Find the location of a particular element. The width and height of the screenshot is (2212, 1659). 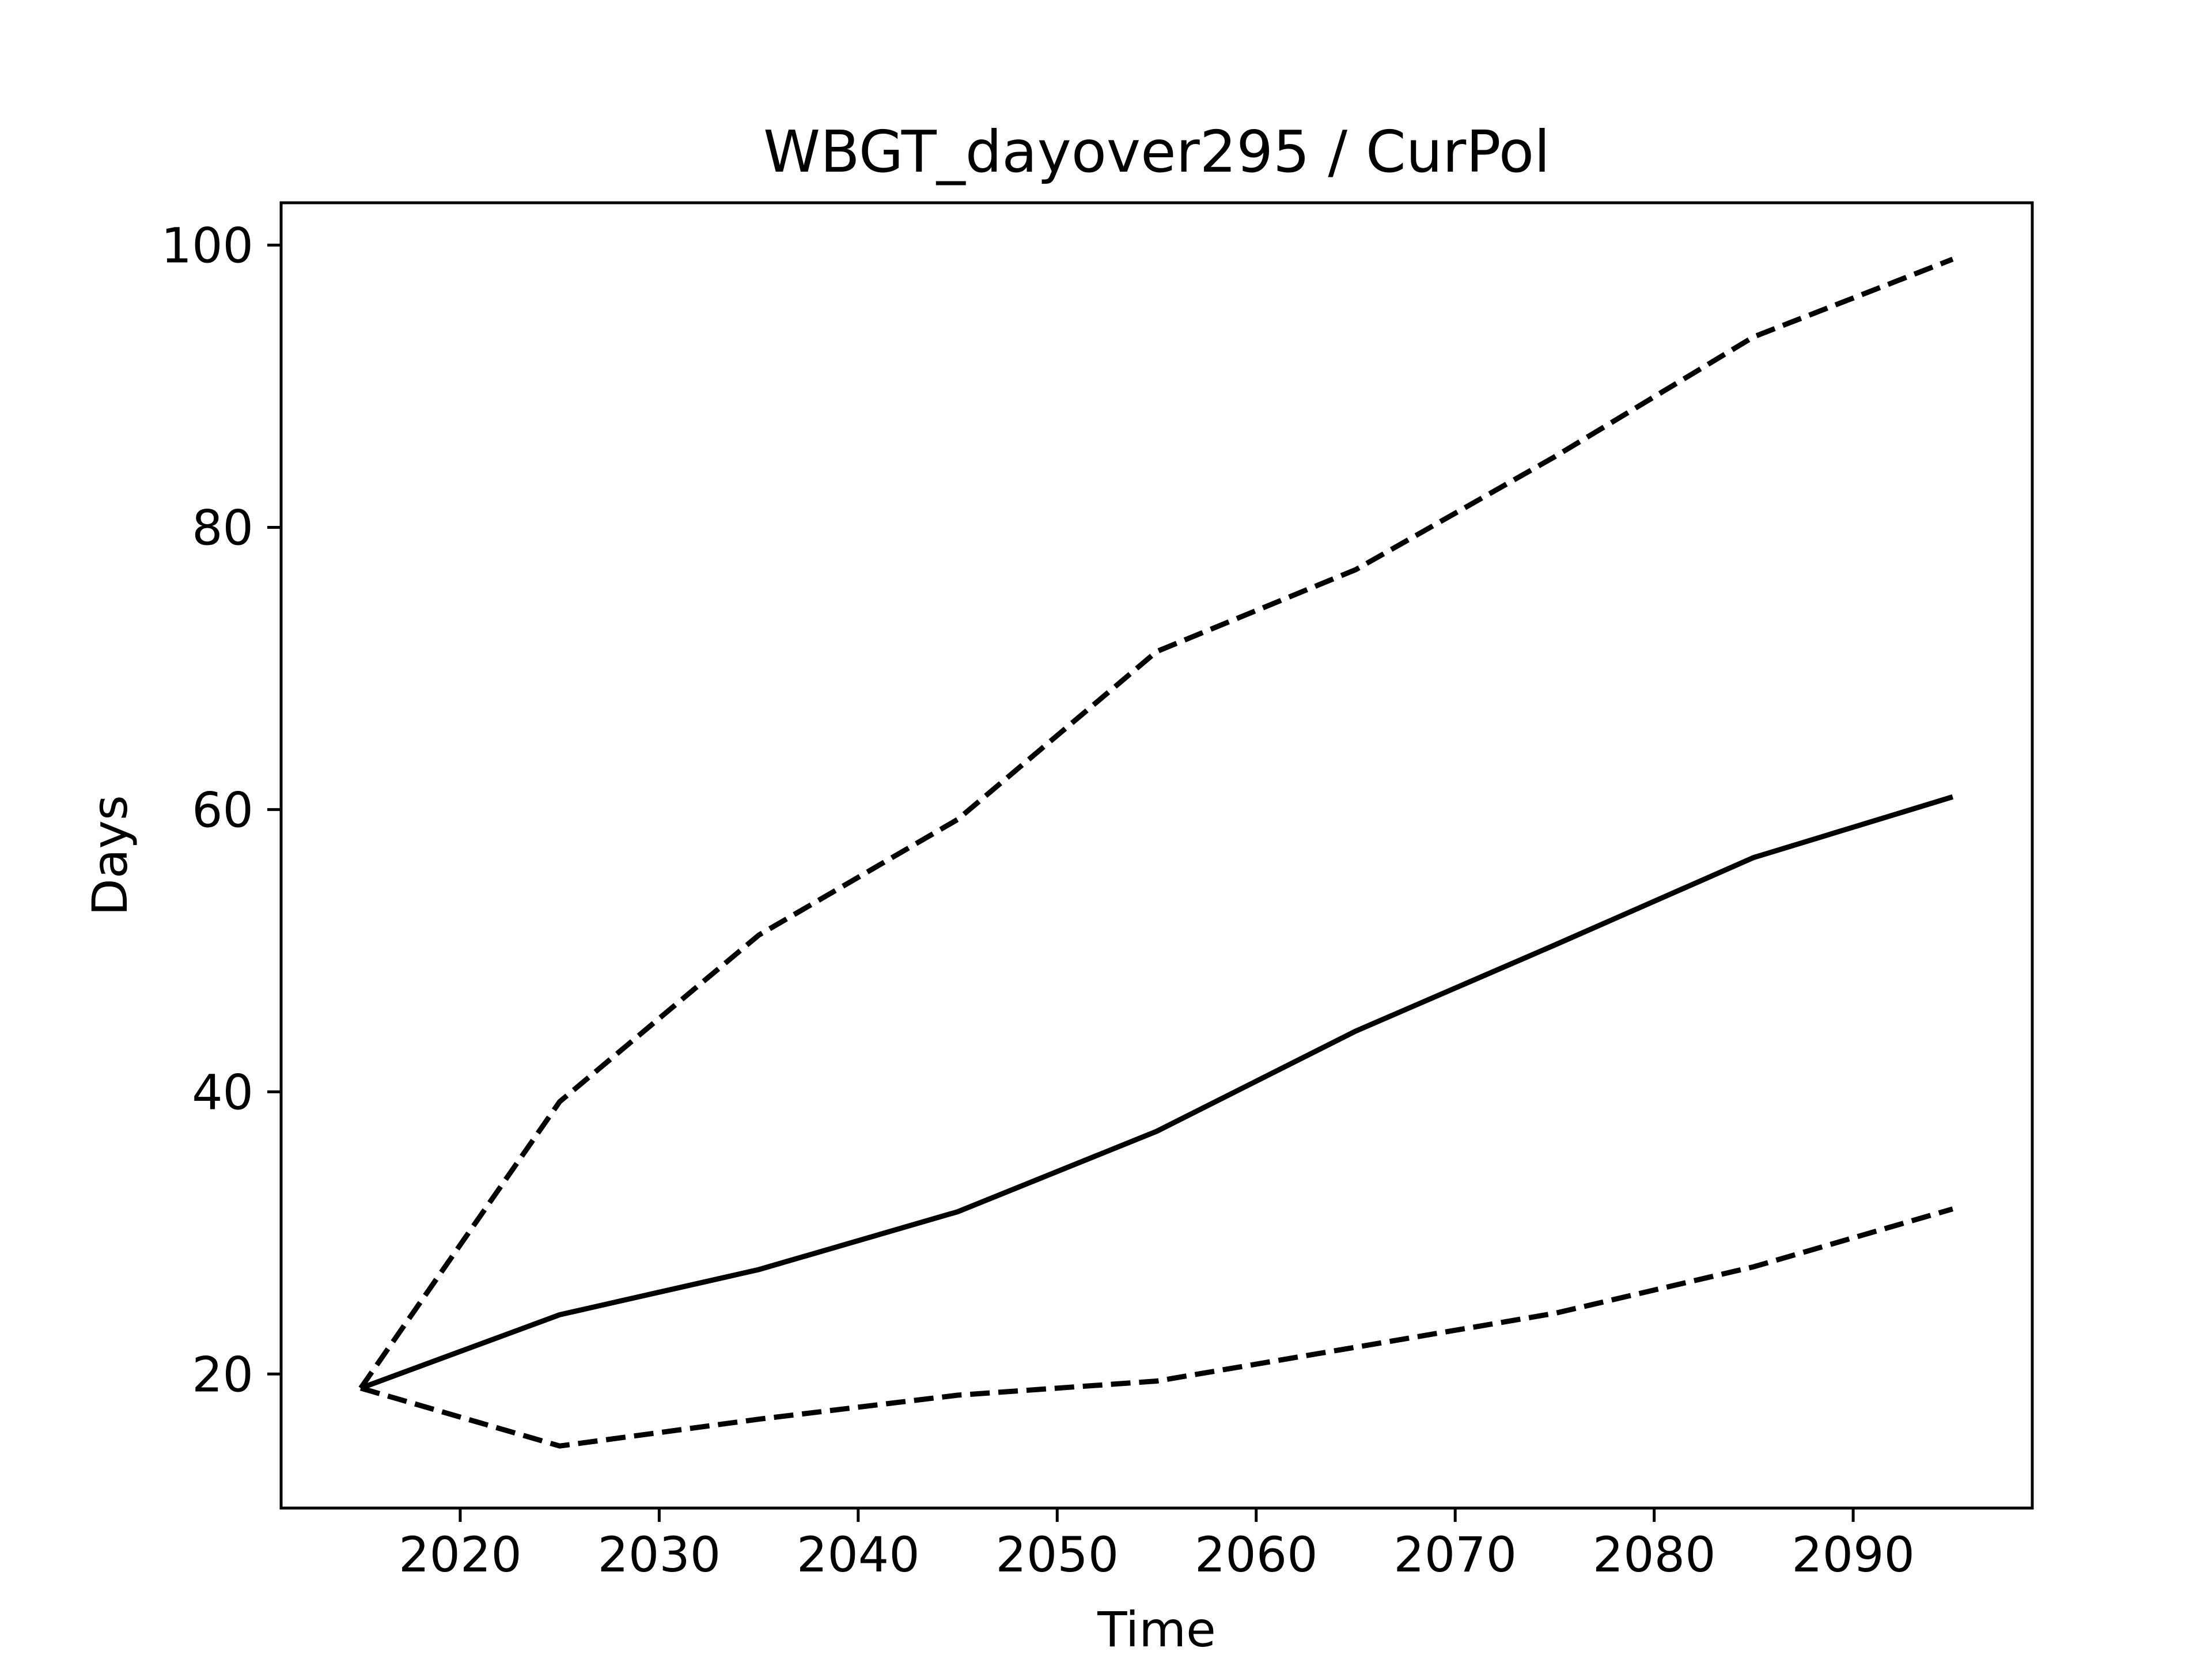

x-axis: 2020 2030 2040 2050 2060 2070 2080 2090 is located at coordinates (1157, 1545).